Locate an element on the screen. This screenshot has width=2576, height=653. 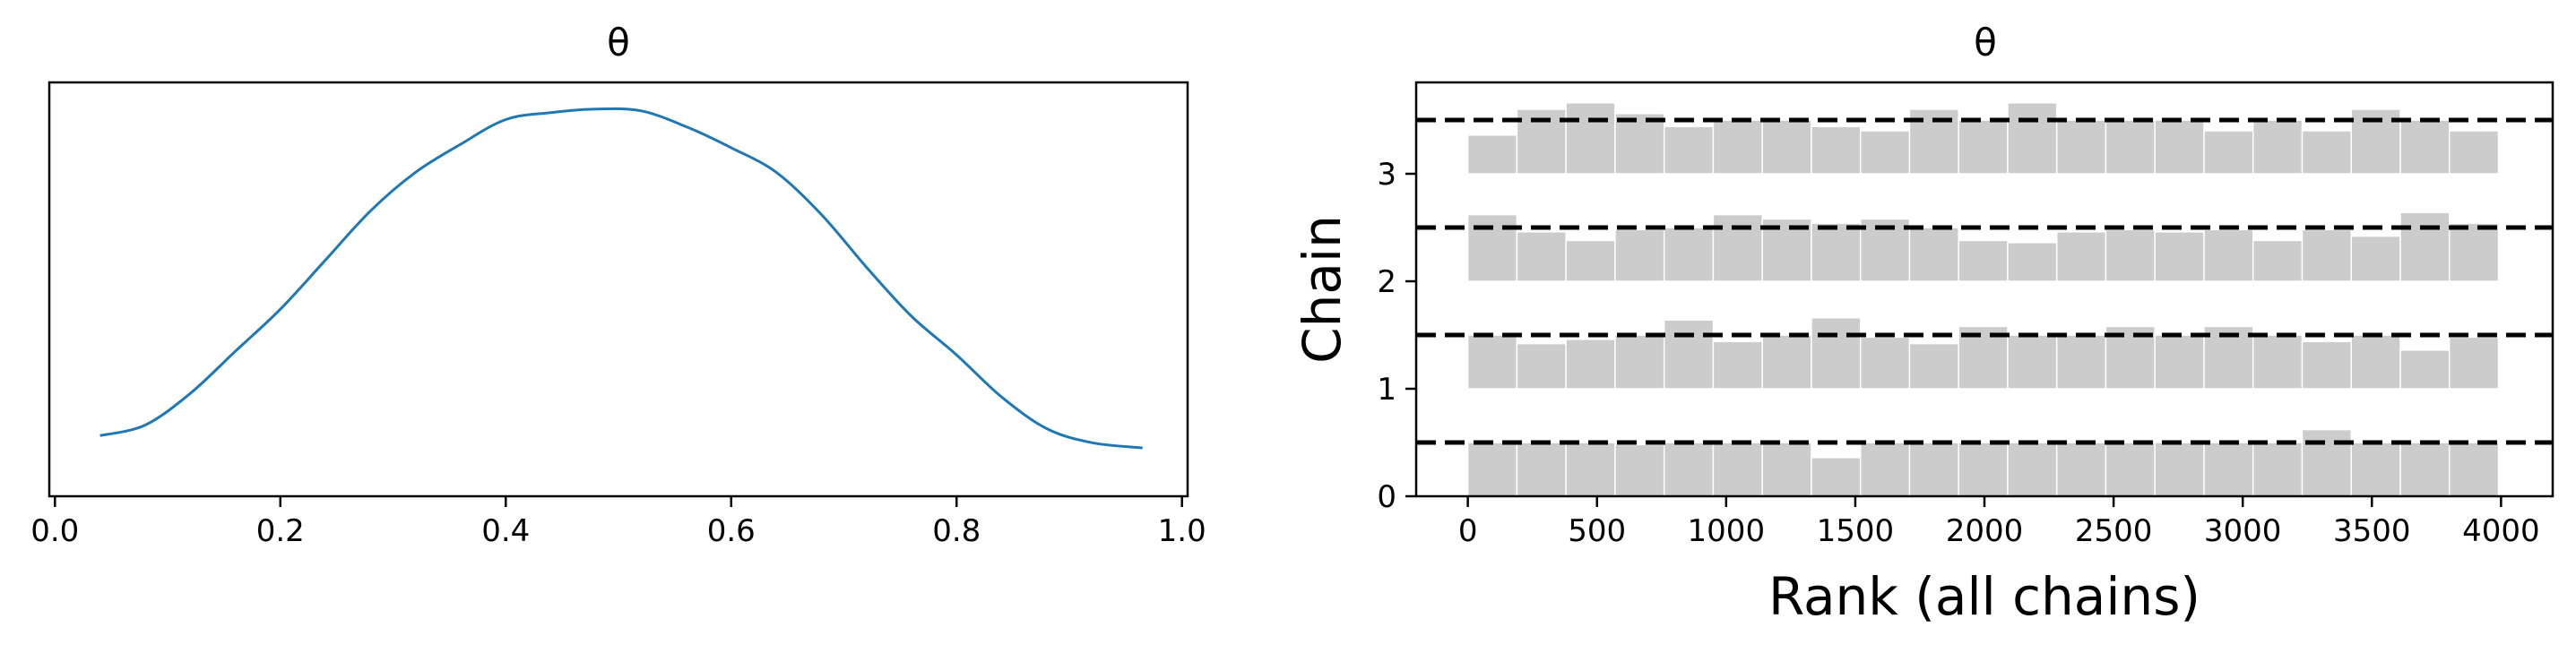
rank-x-tick-label: 3000 is located at coordinates (2243, 531).